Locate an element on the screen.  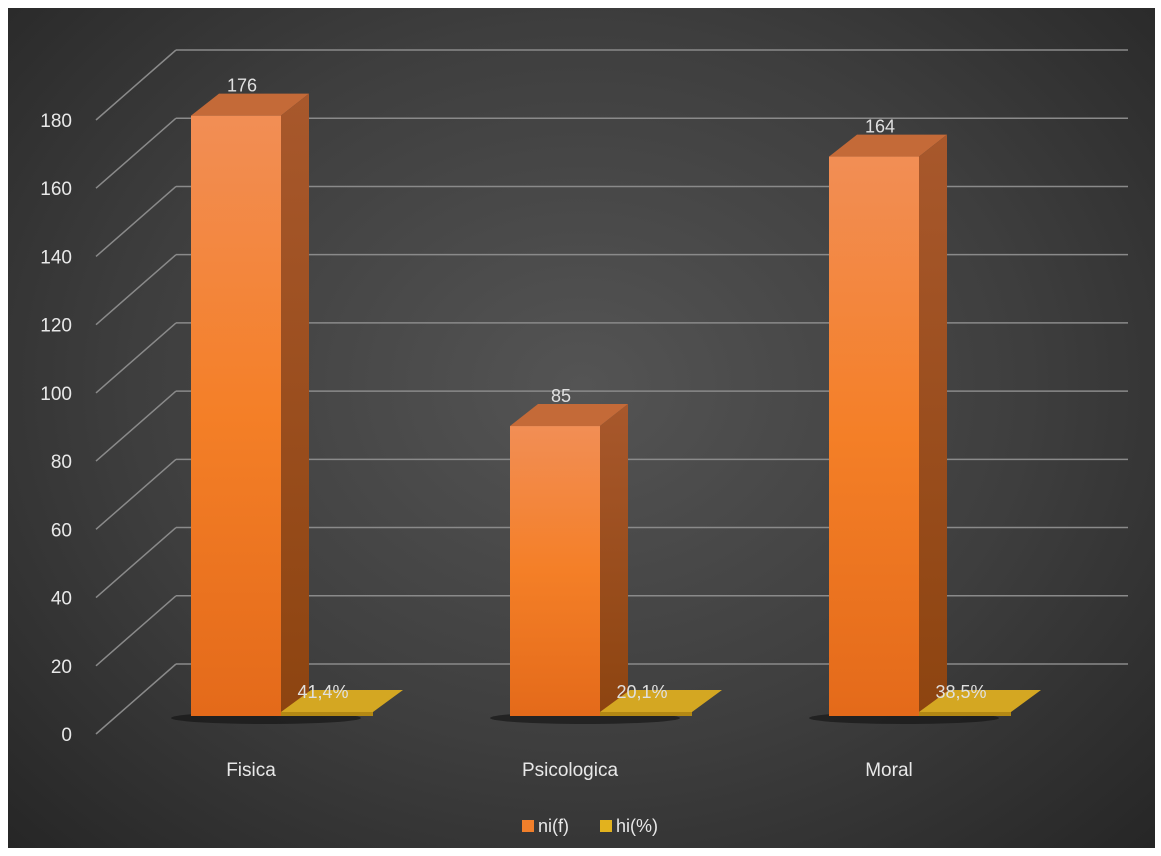
category-label: Moral is located at coordinates (889, 770).